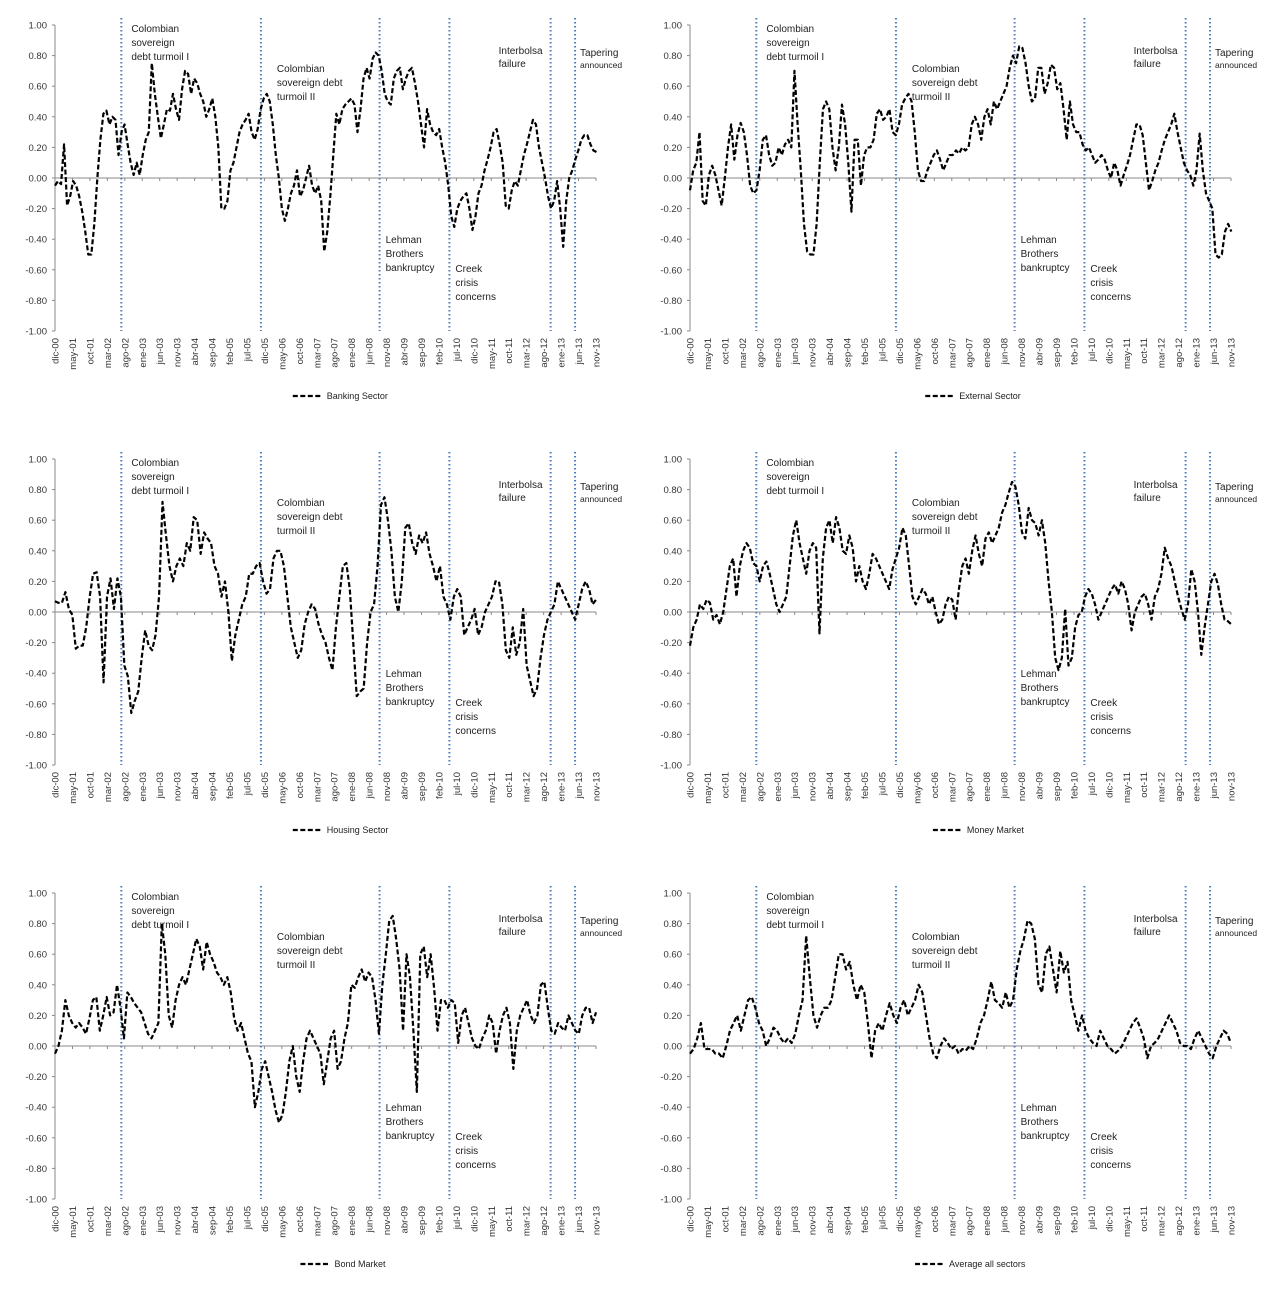  I want to click on x-tick-label: jul-10, so click(1092, 784).